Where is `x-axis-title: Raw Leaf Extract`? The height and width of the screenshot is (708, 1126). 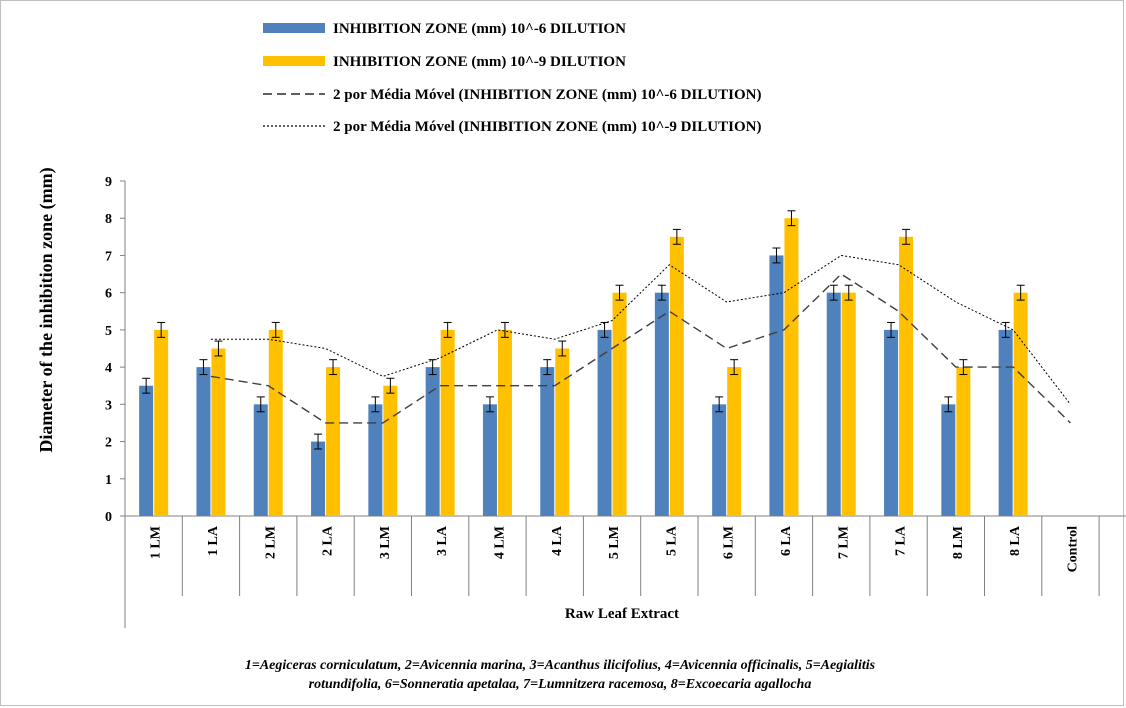 x-axis-title: Raw Leaf Extract is located at coordinates (622, 614).